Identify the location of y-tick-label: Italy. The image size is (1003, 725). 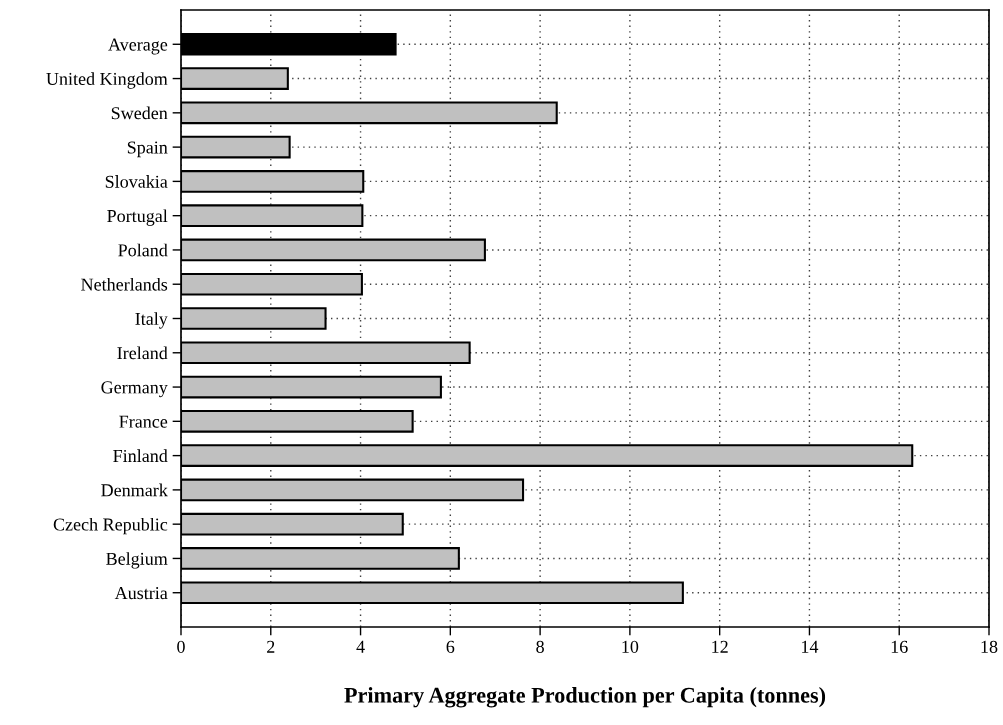
(151, 320).